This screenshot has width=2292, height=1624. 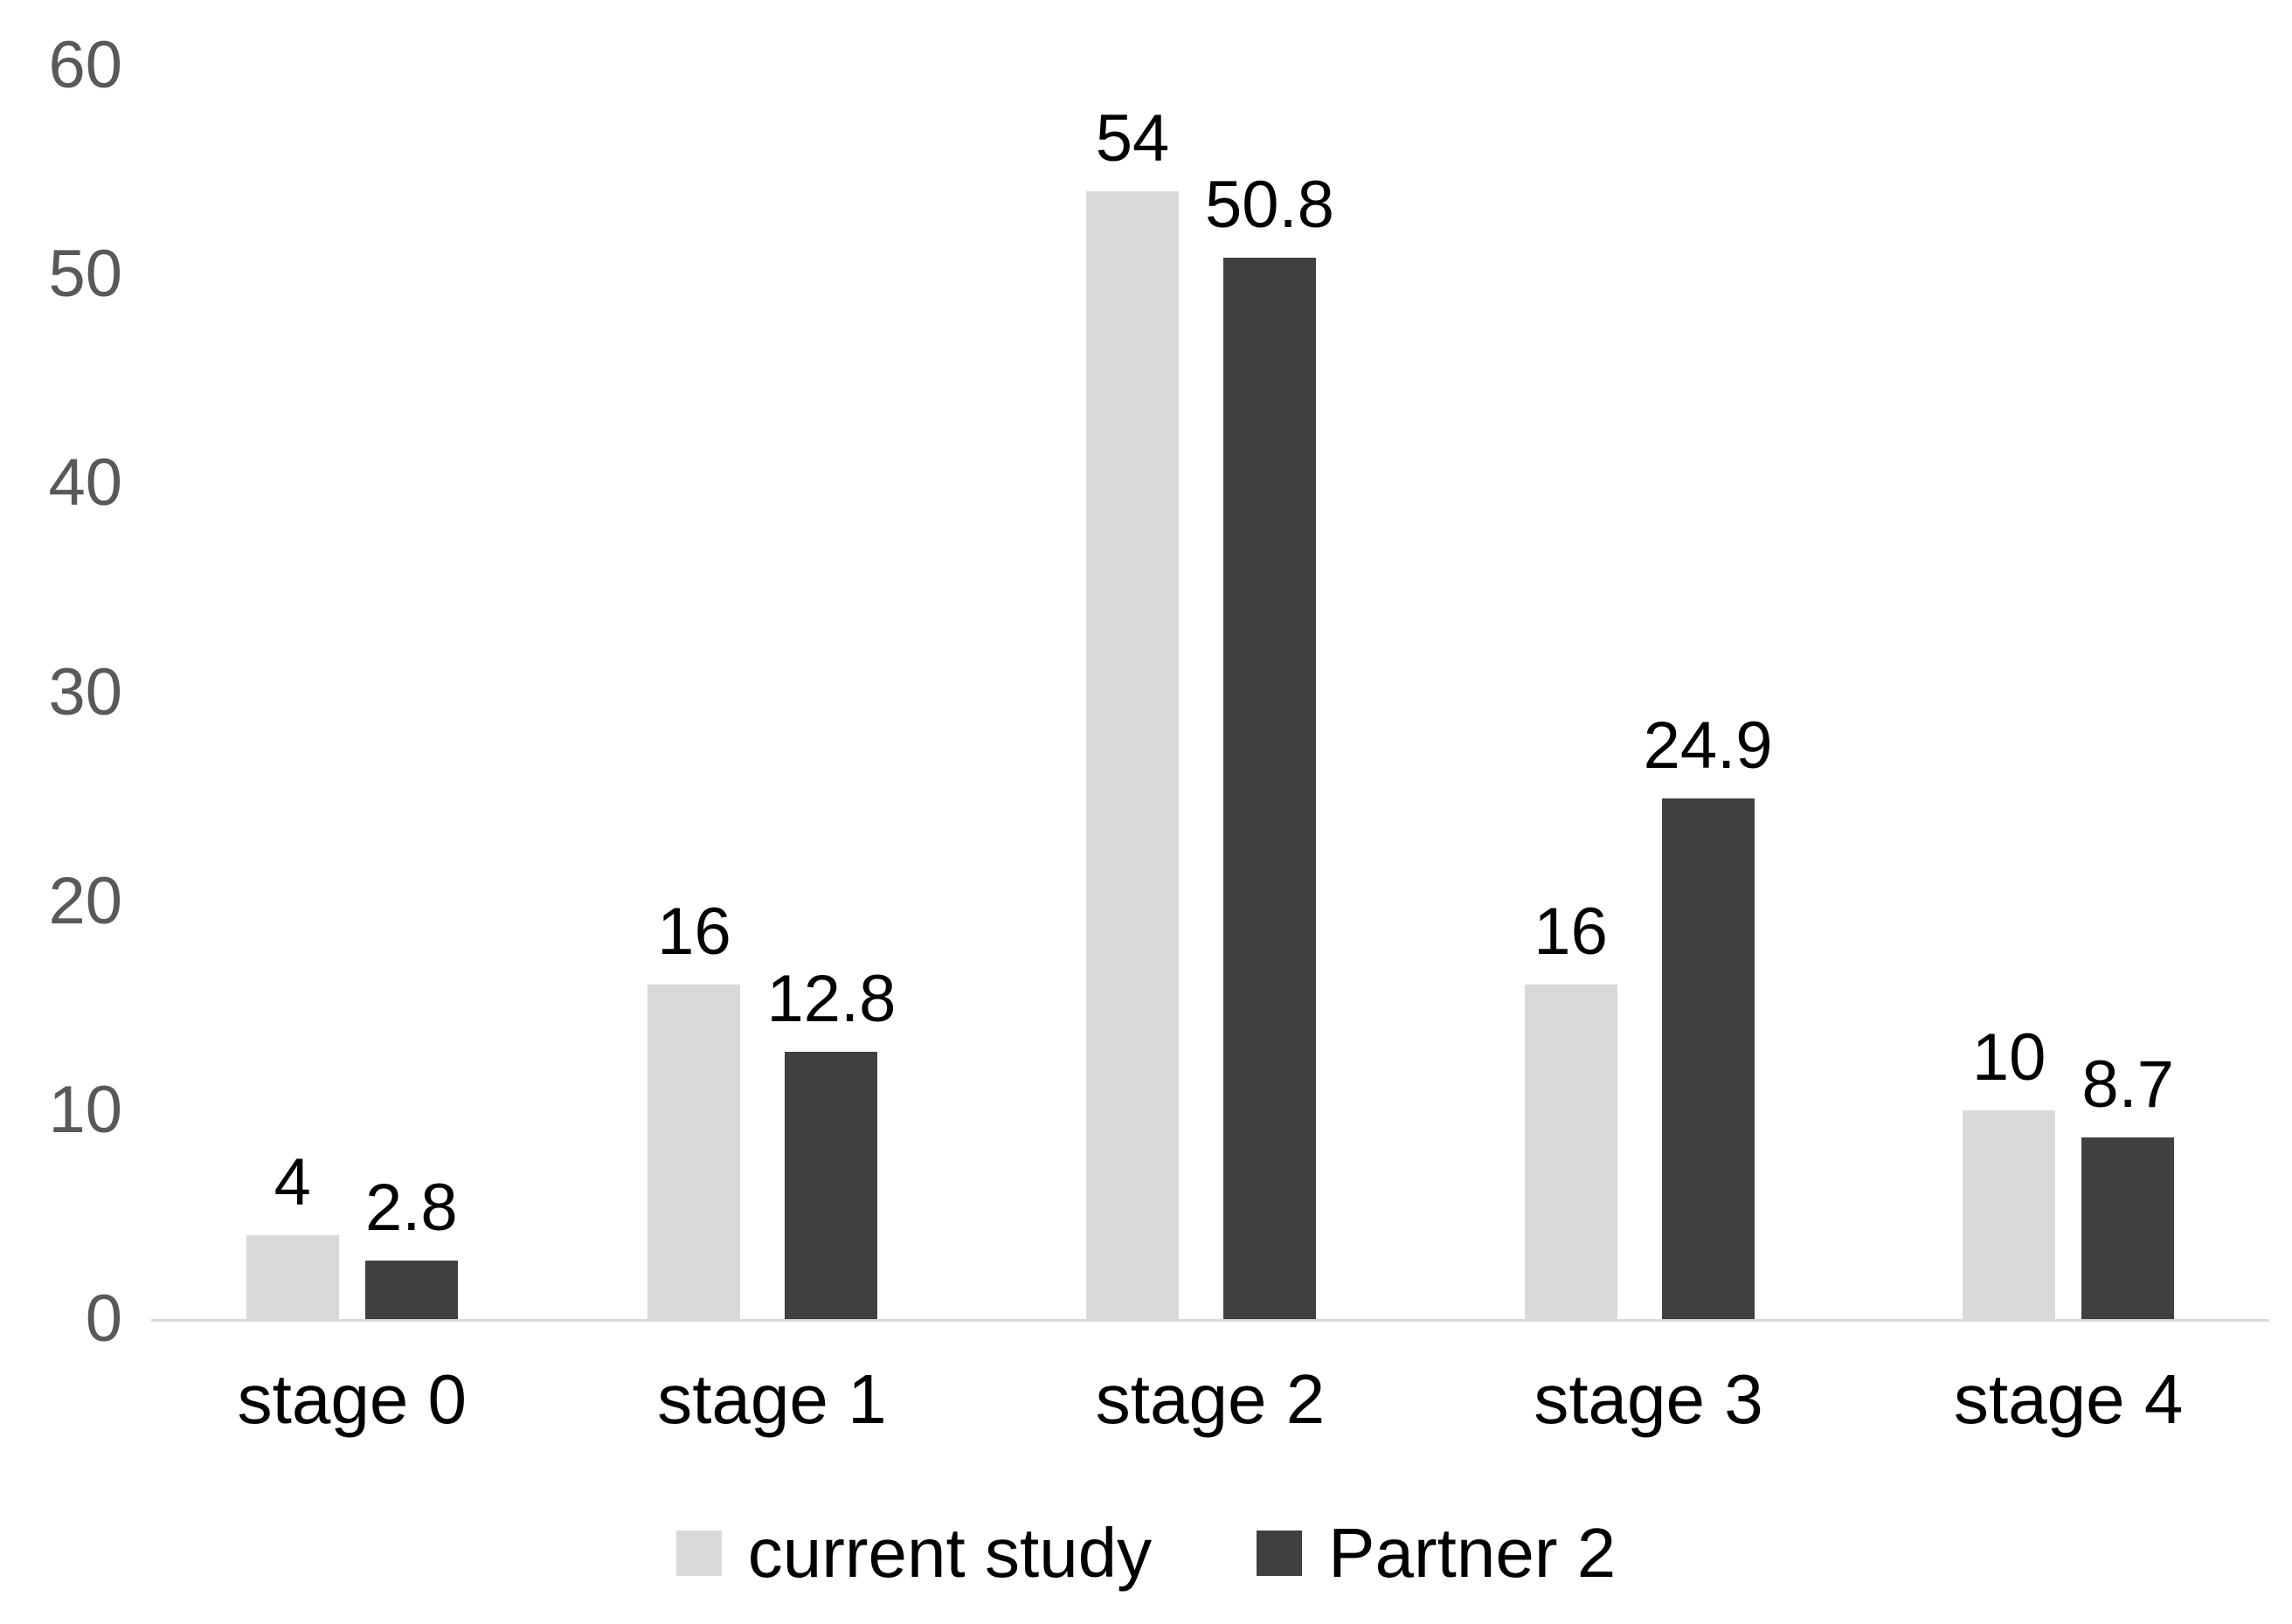 What do you see at coordinates (1472, 1553) in the screenshot?
I see `legend-label: Partner 2` at bounding box center [1472, 1553].